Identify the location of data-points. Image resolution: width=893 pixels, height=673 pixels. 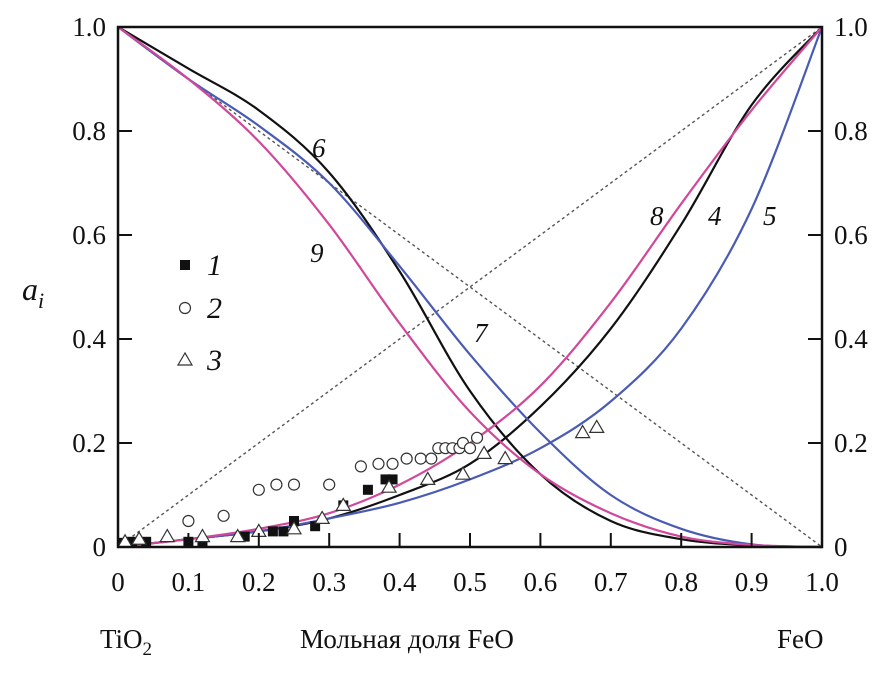
(360, 483).